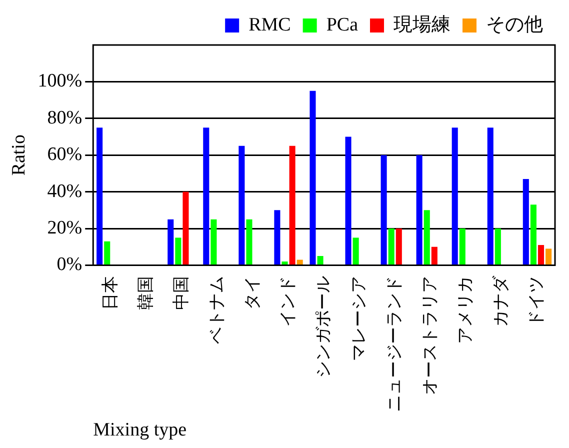 The width and height of the screenshot is (569, 448). What do you see at coordinates (500, 301) in the screenshot?
I see `x-tick-label: カナダ` at bounding box center [500, 301].